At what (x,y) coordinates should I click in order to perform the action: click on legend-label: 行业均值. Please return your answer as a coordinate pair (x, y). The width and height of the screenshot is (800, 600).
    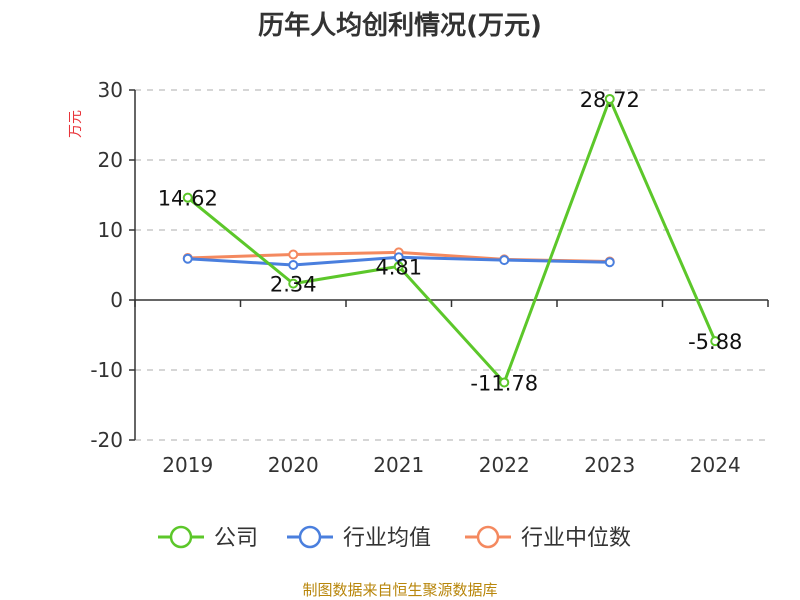
    Looking at the image, I should click on (387, 538).